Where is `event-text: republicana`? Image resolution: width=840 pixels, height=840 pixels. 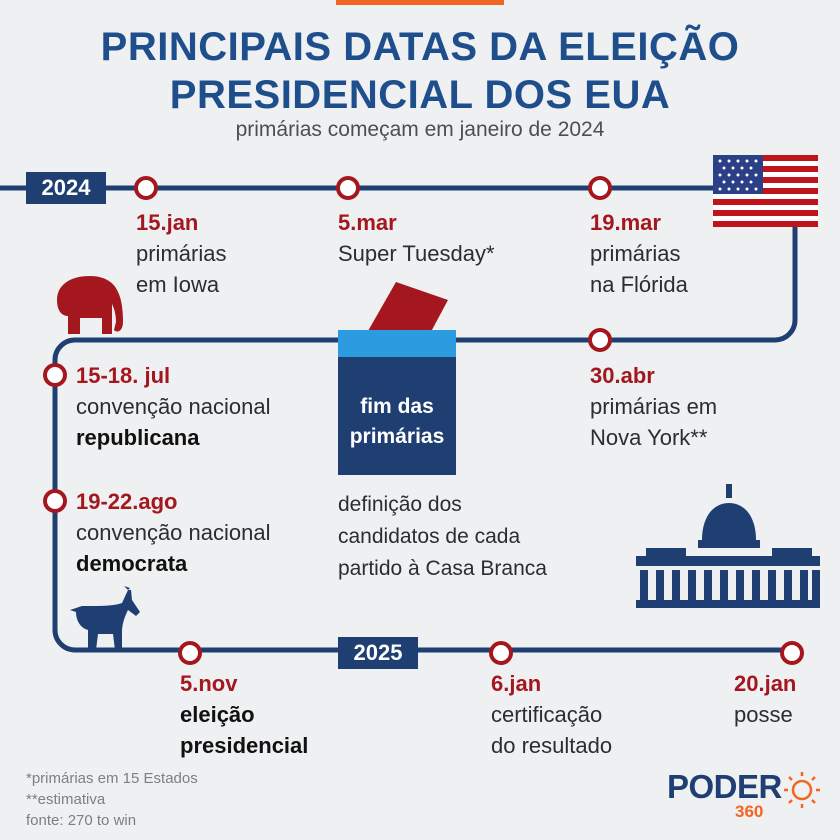
event-text: republicana is located at coordinates (138, 437).